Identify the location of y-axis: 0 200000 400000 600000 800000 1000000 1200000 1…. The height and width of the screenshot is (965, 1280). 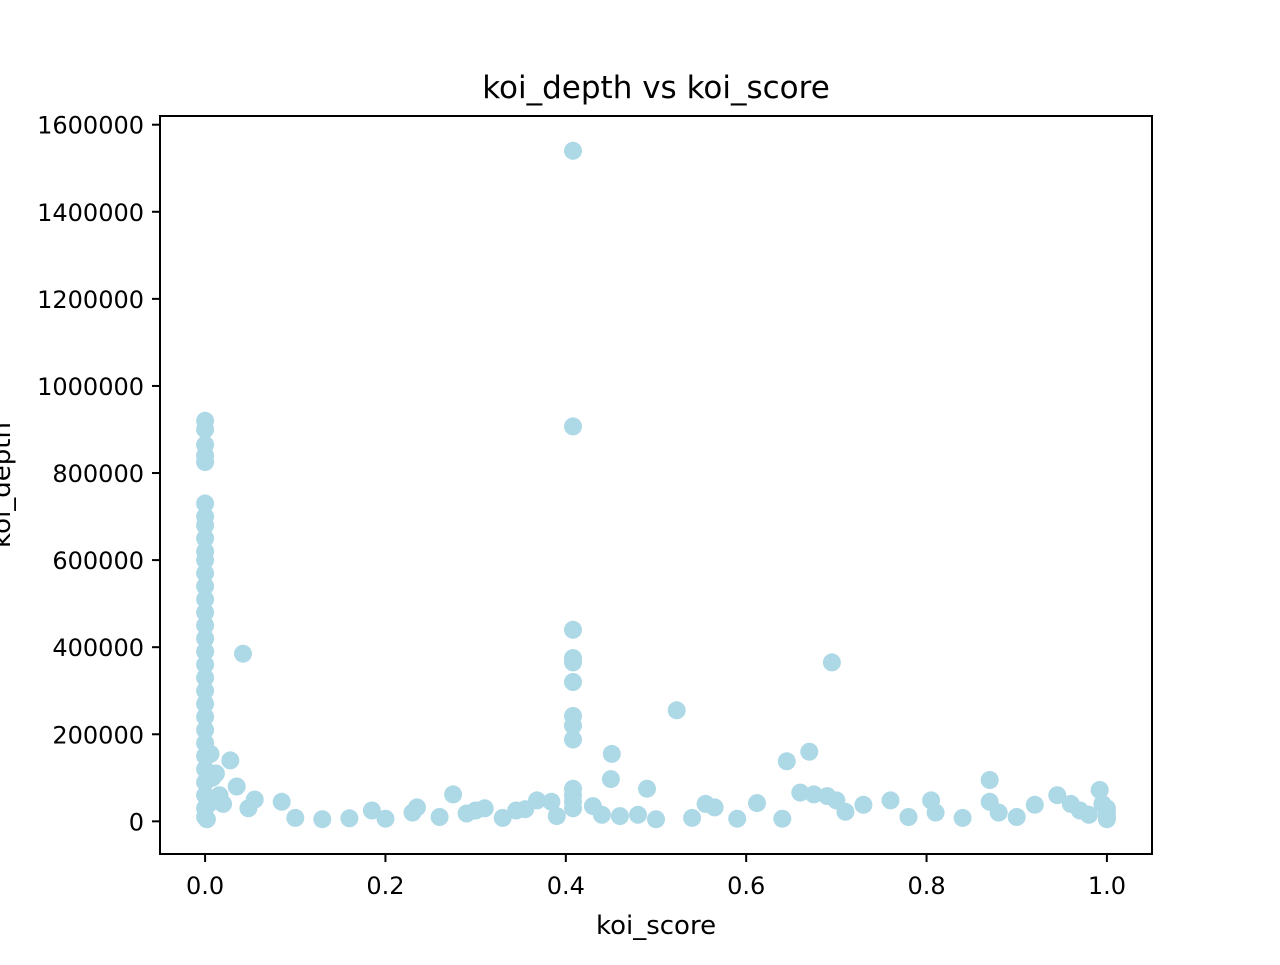
(98, 474).